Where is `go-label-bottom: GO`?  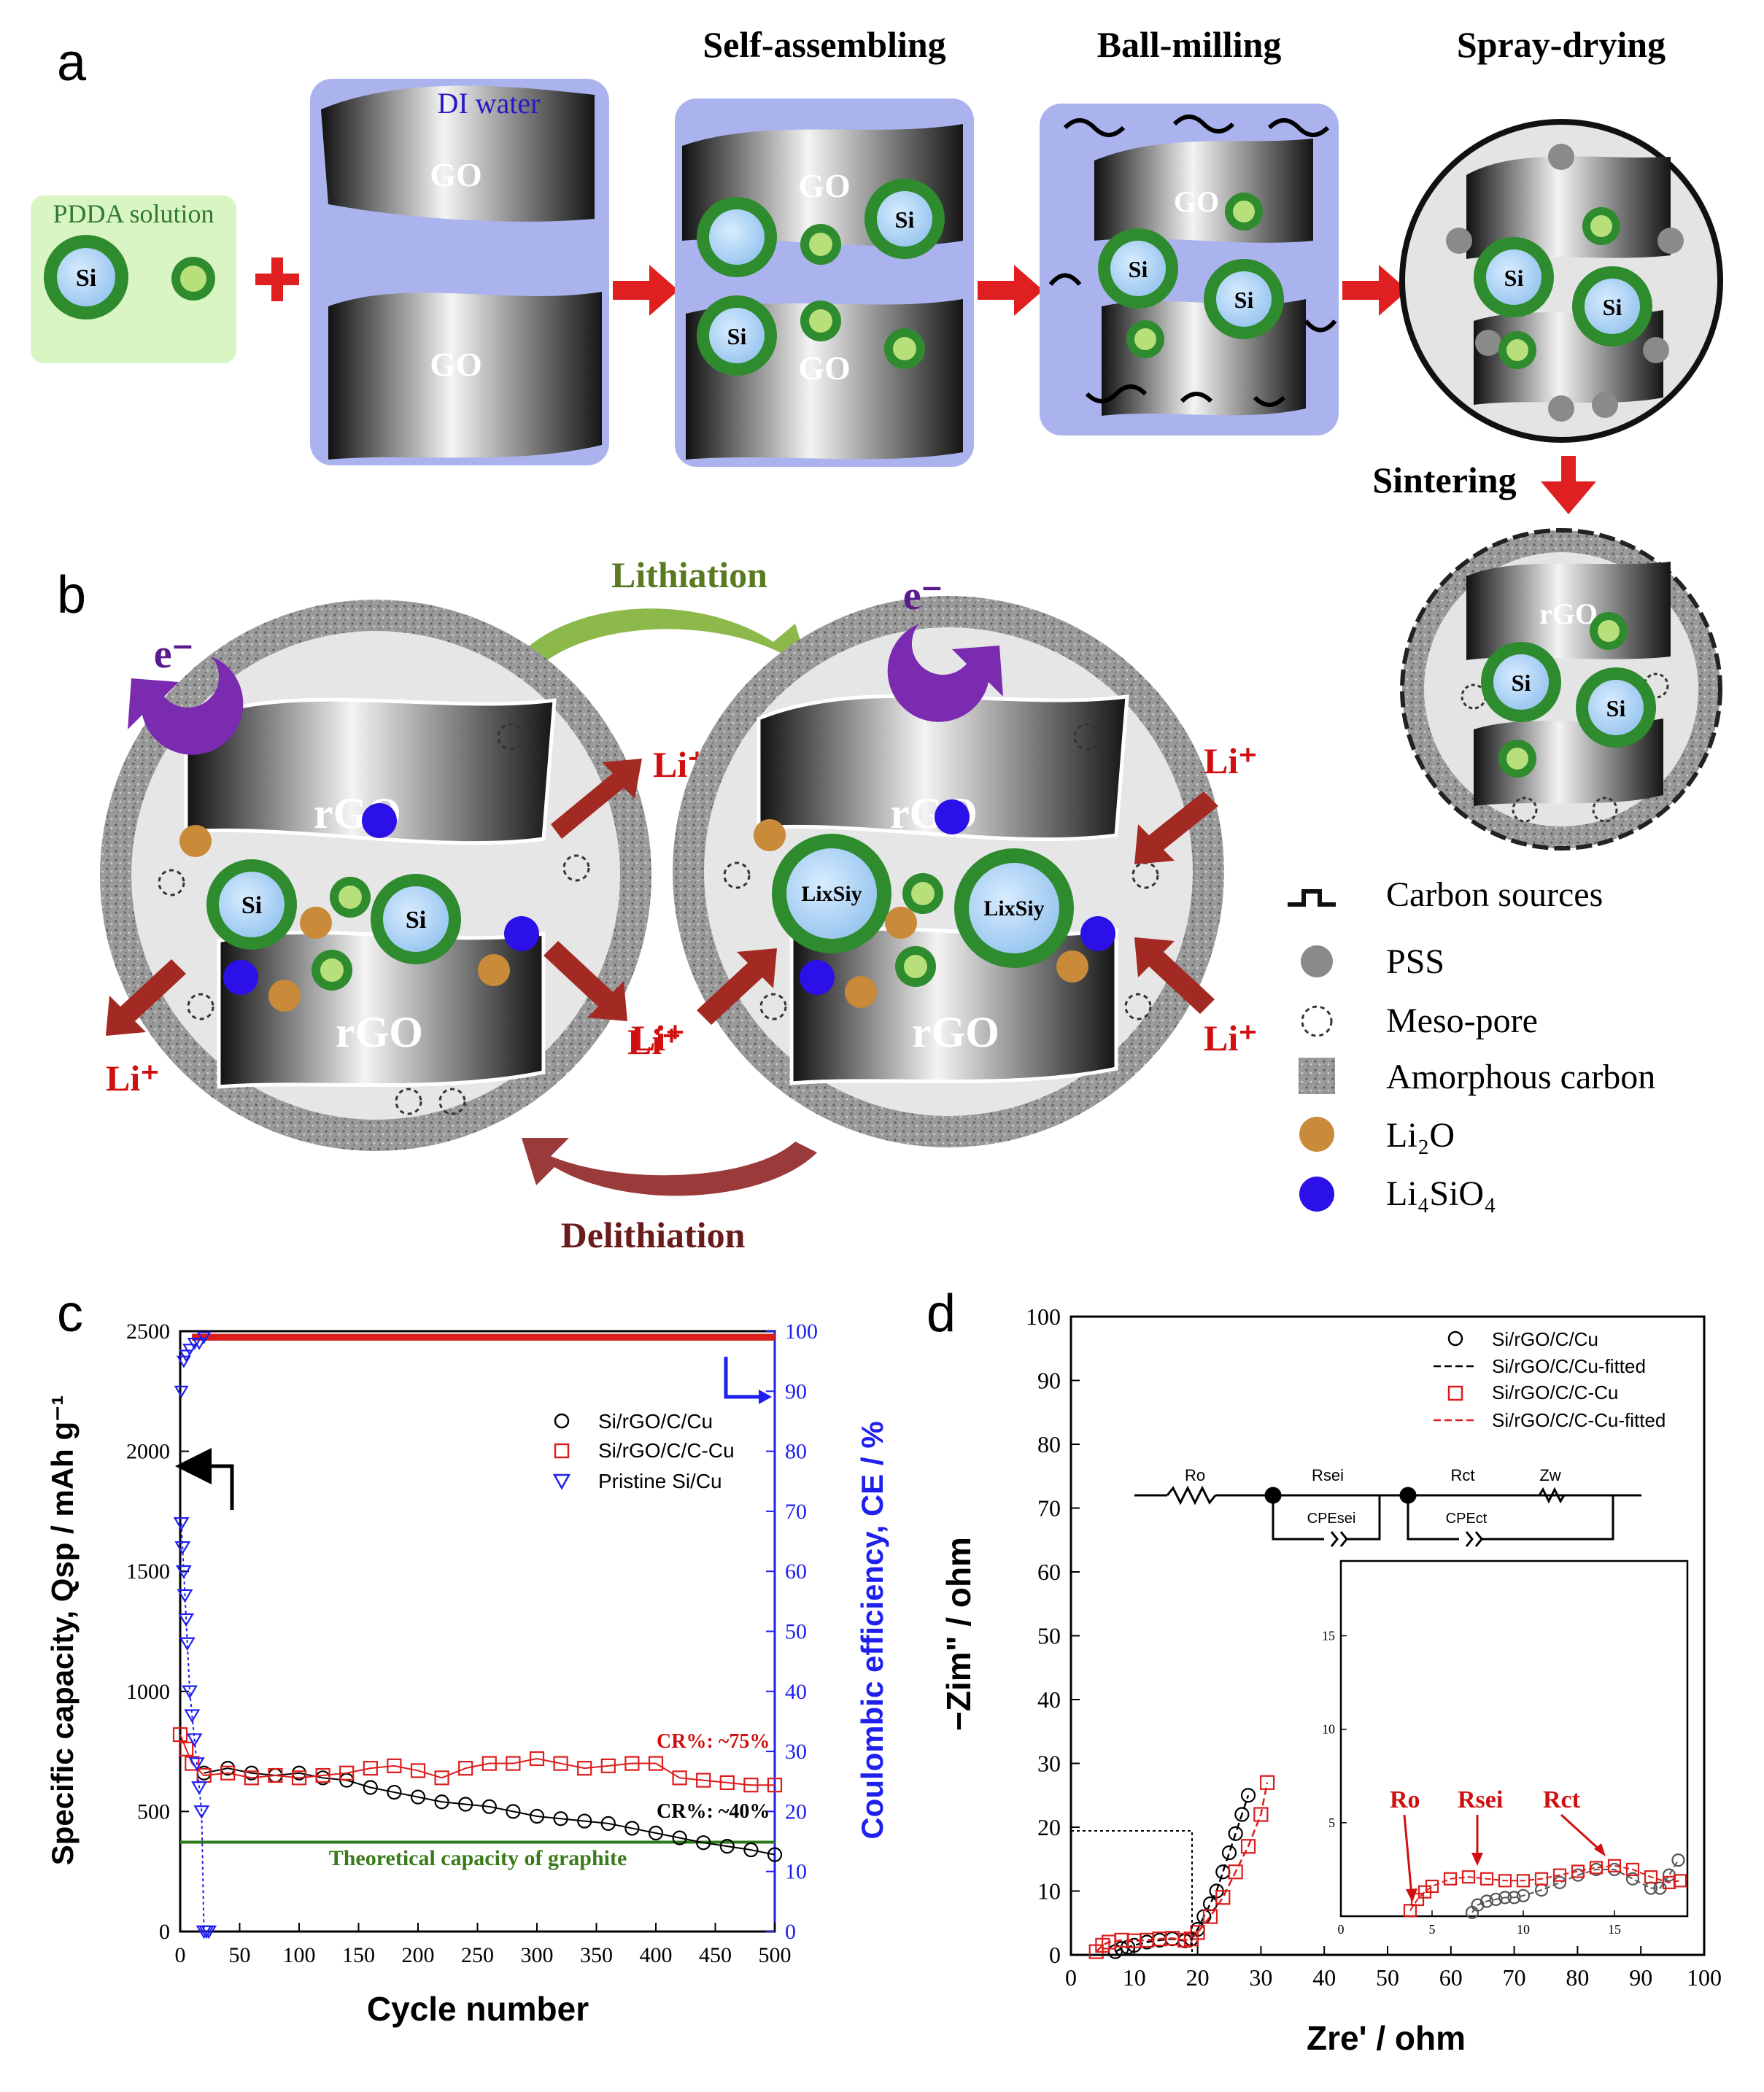
go-label-bottom: GO is located at coordinates (456, 364).